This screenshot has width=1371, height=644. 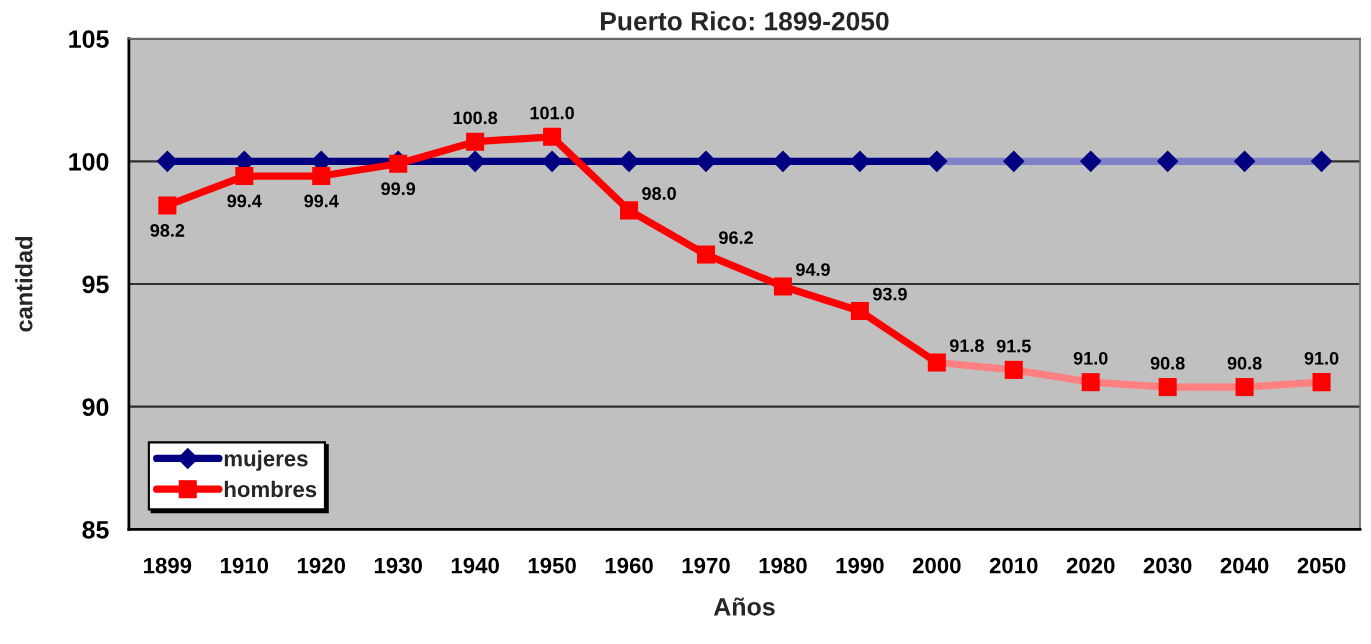 I want to click on y-tick-label: 100, so click(x=89, y=161).